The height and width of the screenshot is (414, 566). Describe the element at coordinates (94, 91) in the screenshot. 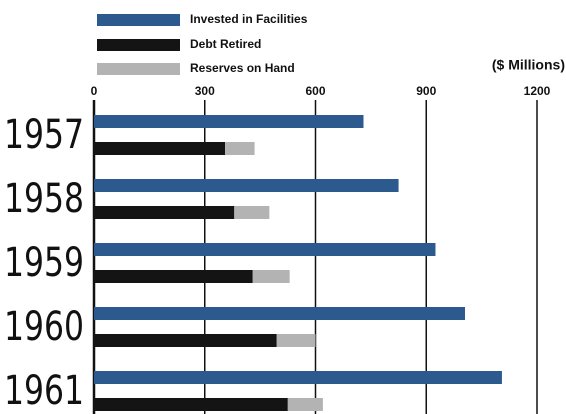

I see `x-tick-label: 0` at that location.